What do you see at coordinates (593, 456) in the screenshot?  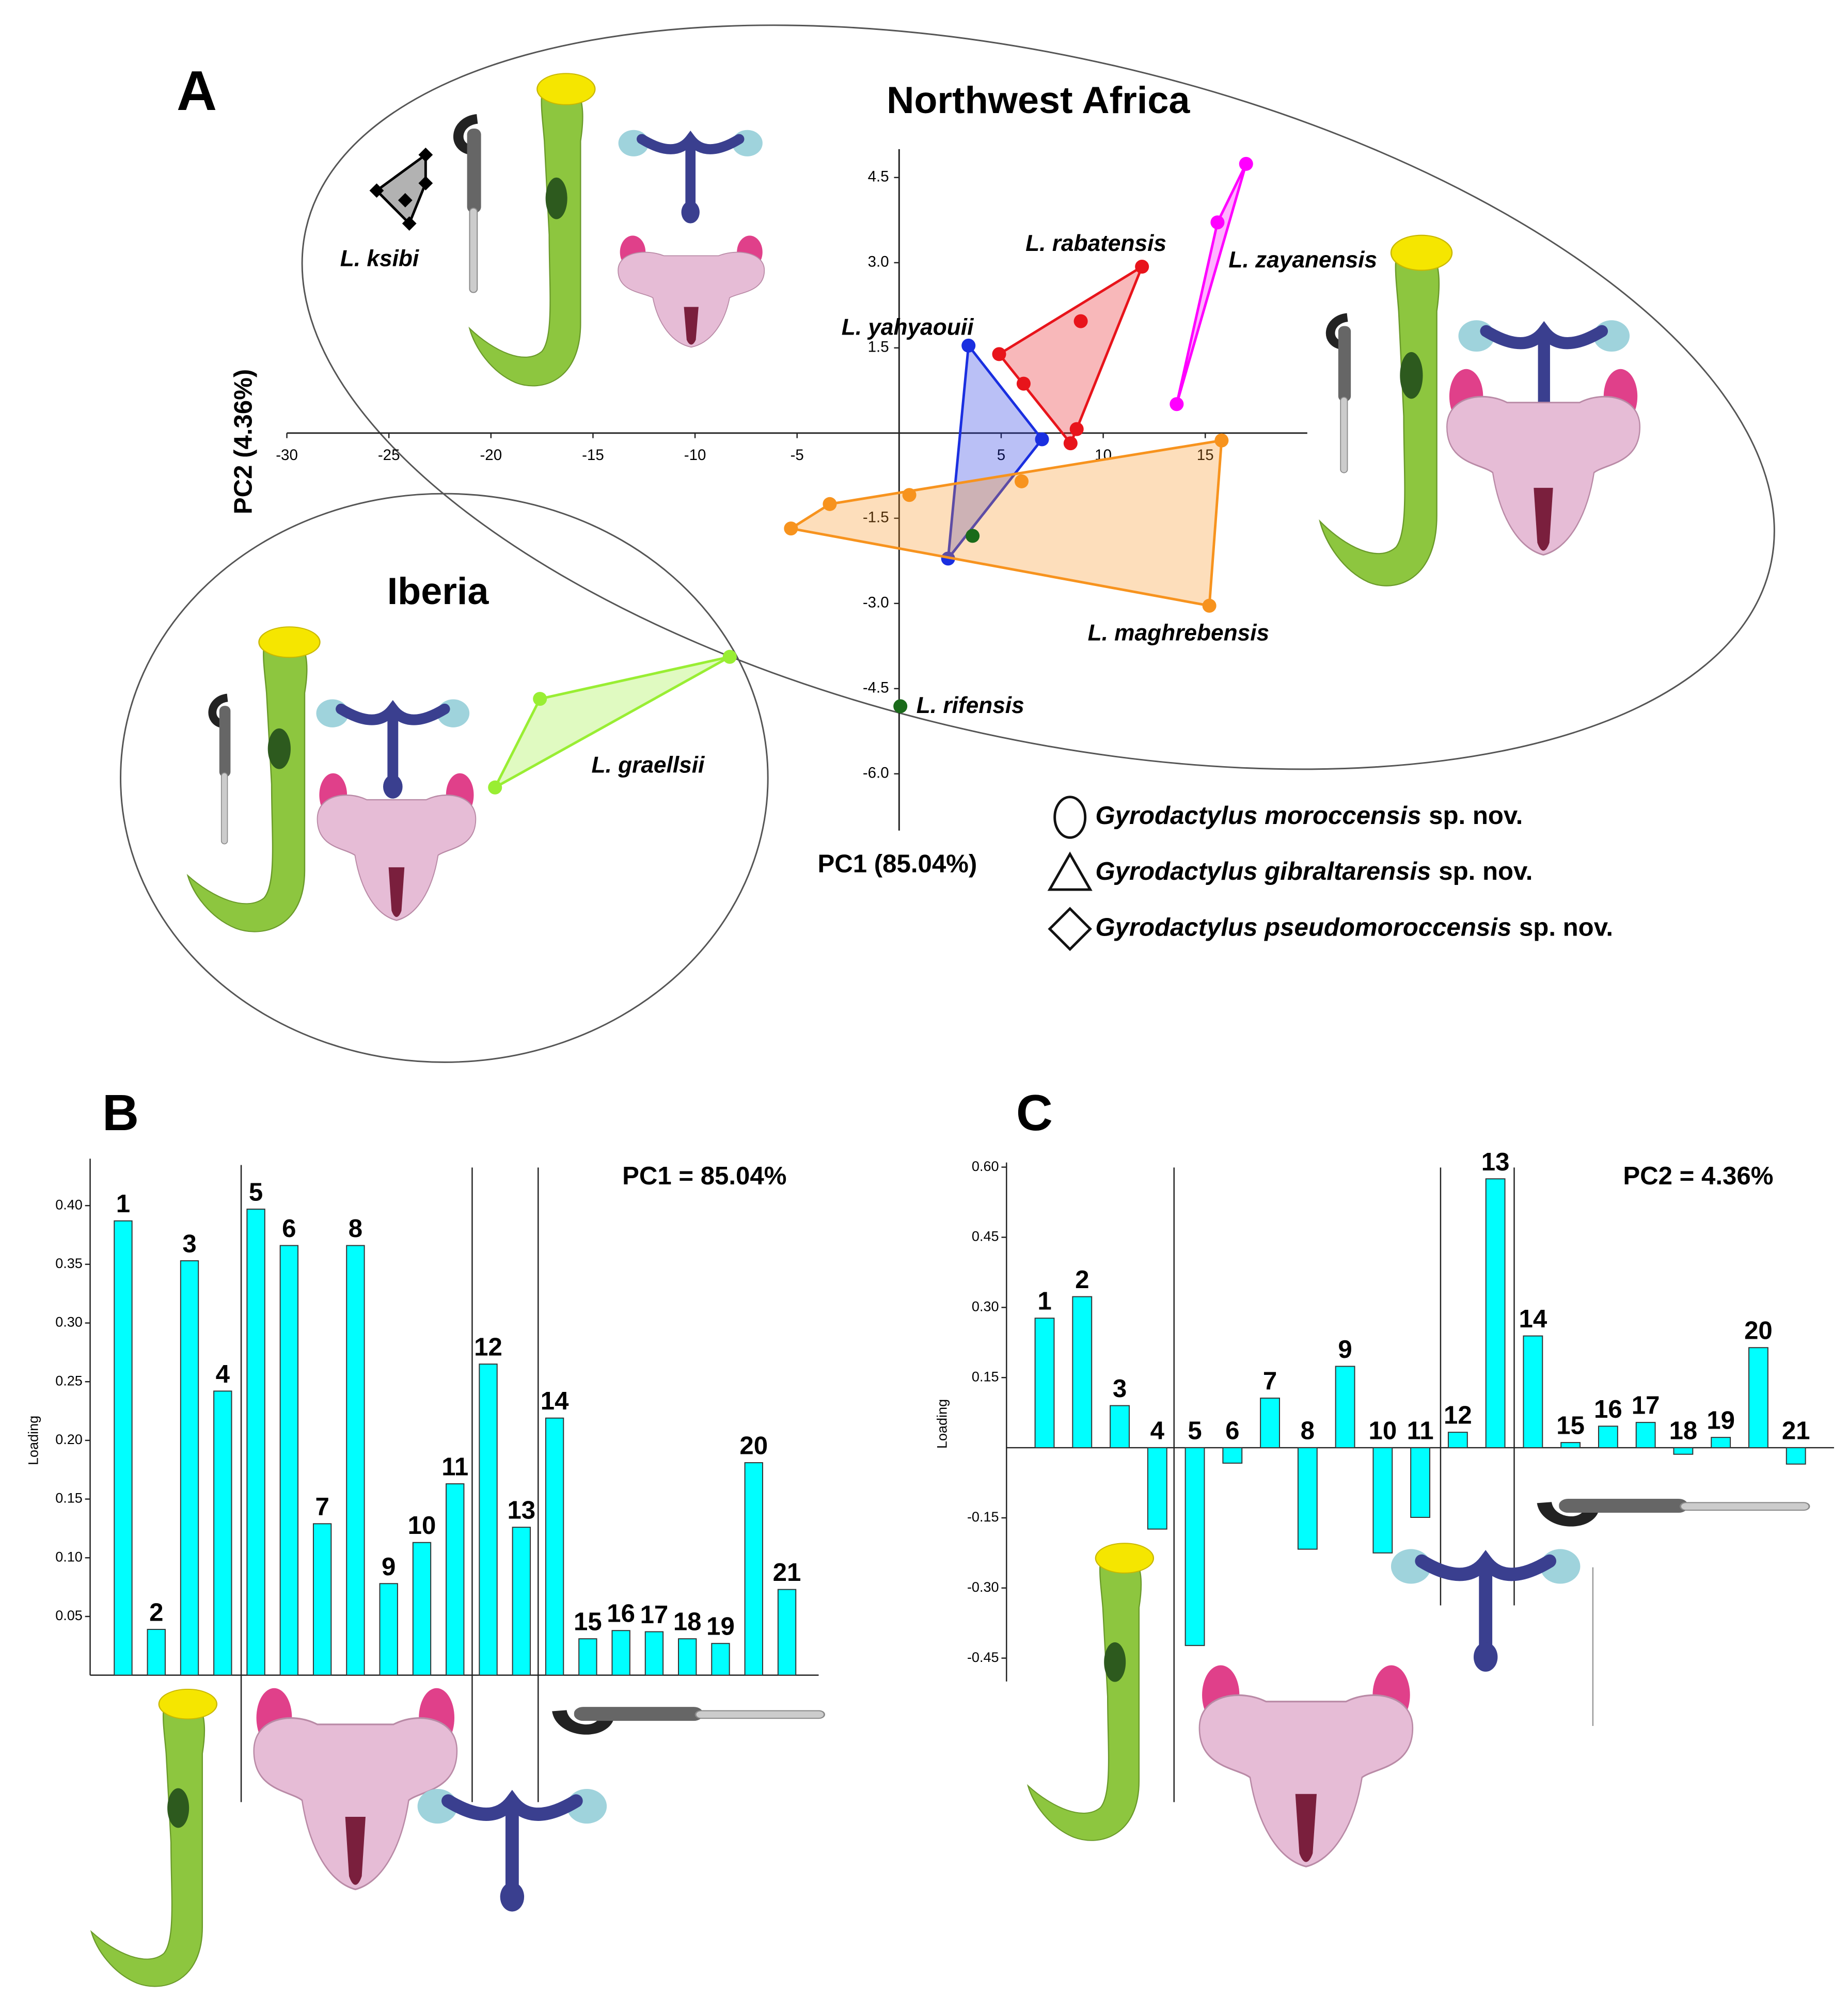 I see `x-tick-label: -15` at bounding box center [593, 456].